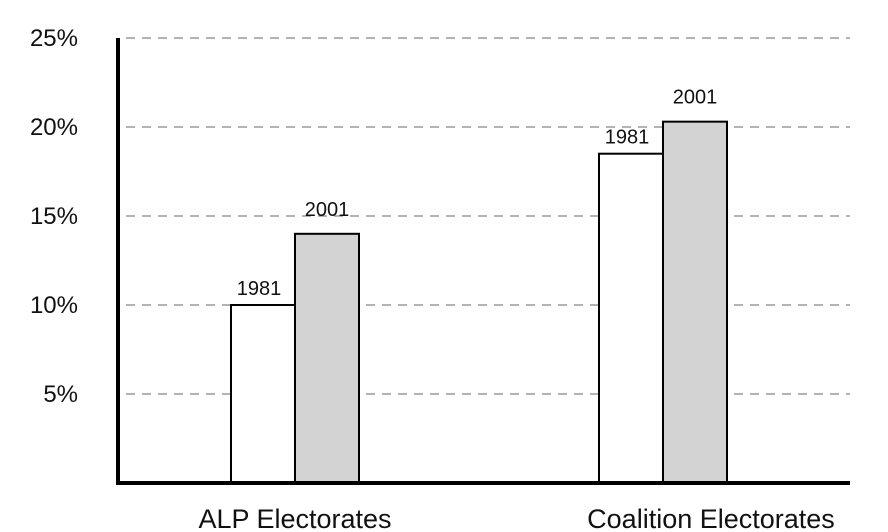 The height and width of the screenshot is (532, 888). What do you see at coordinates (711, 518) in the screenshot?
I see `category-label: Coalition Electorates` at bounding box center [711, 518].